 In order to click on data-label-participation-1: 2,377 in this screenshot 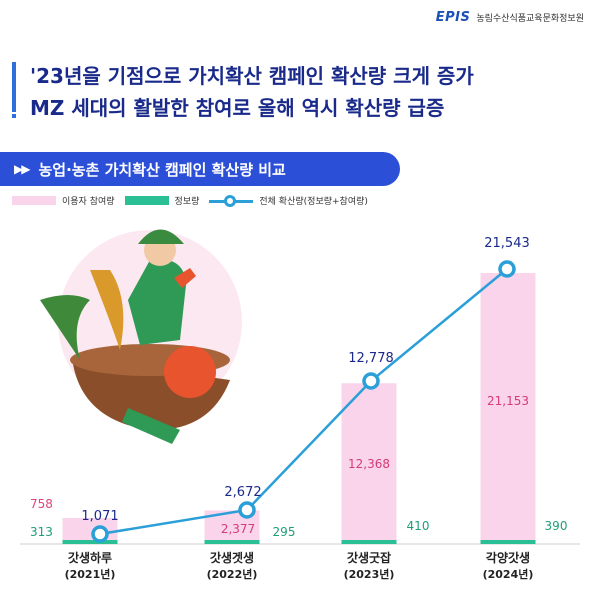, I will do `click(238, 529)`.